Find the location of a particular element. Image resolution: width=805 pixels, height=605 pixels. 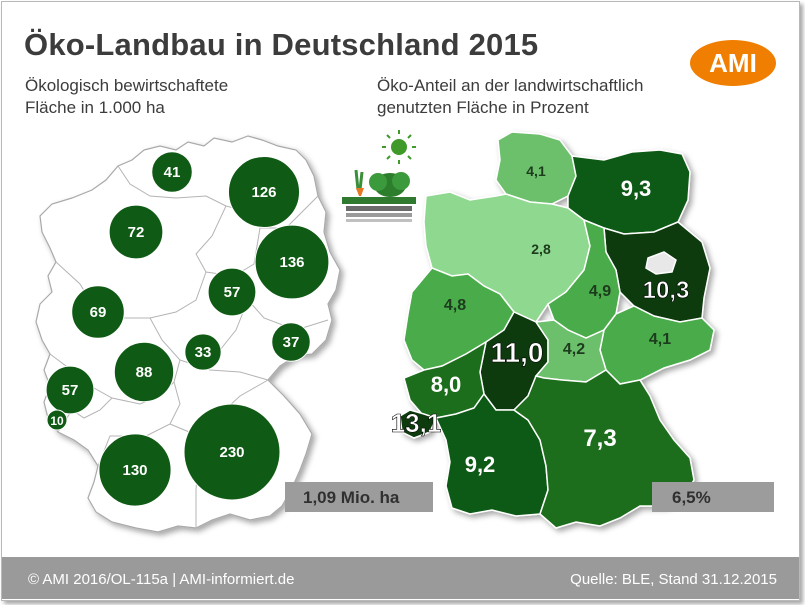

left-total-label: 1,09 Mio. ha is located at coordinates (351, 497).